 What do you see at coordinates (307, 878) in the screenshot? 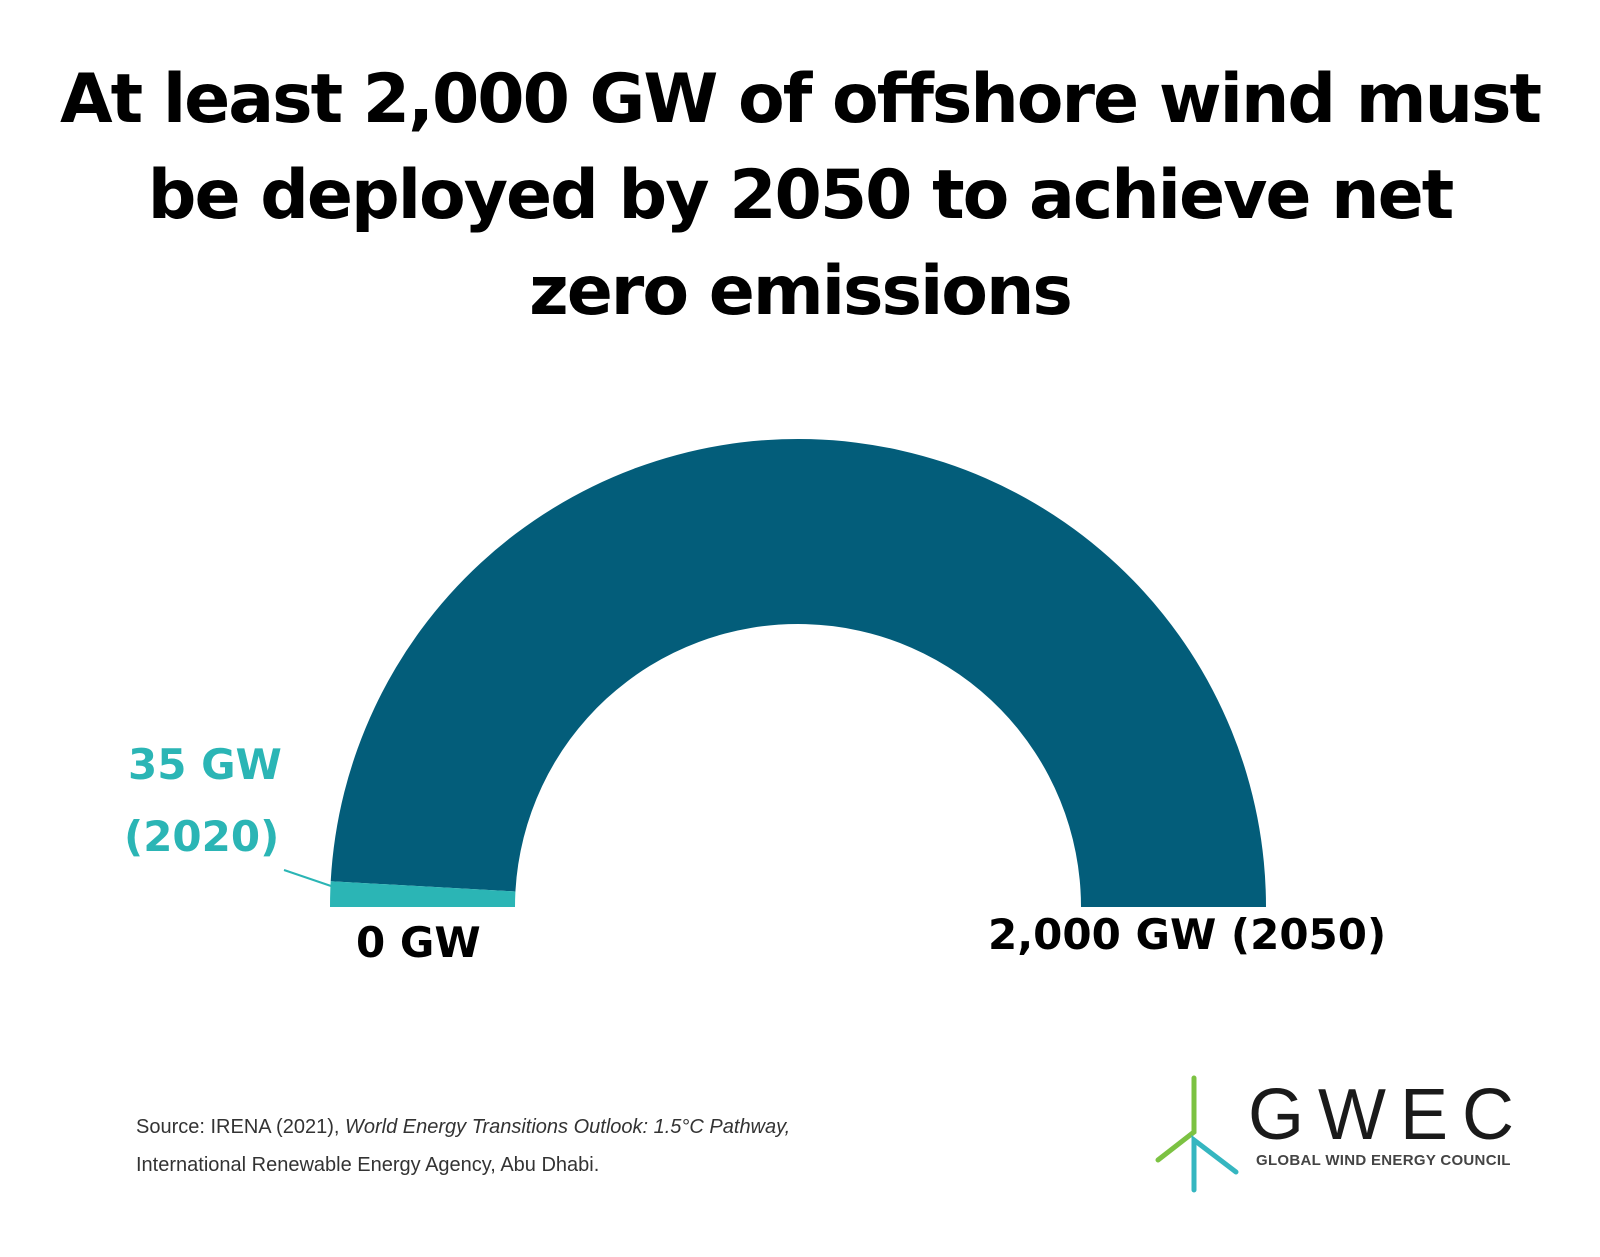
I see `current-leader-line` at bounding box center [307, 878].